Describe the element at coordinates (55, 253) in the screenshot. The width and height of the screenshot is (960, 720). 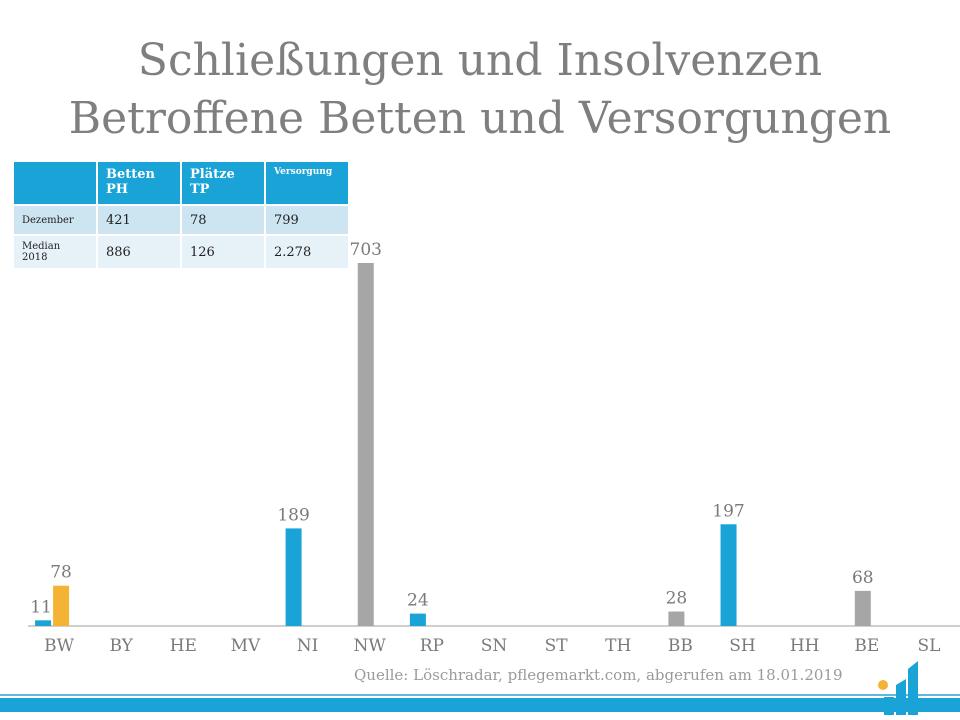
I see `table-cell: Median 2018` at that location.